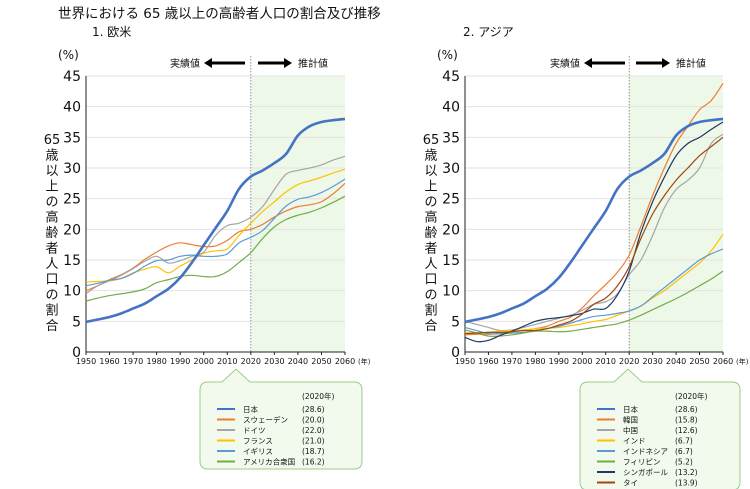 Image resolution: width=750 pixels, height=489 pixels. I want to click on y-tick-label: 30, so click(72, 169).